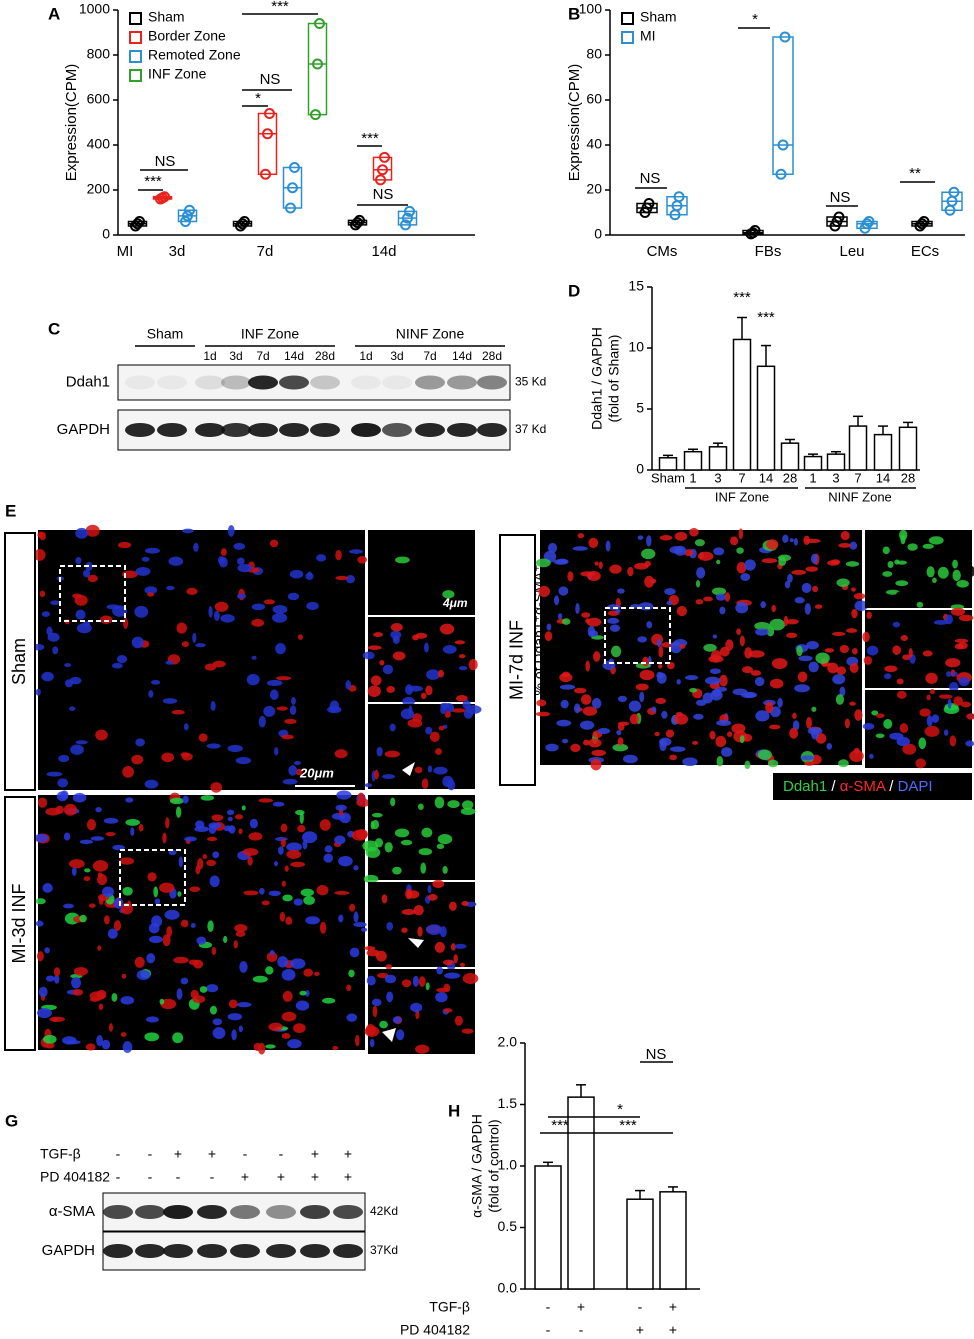 The width and height of the screenshot is (974, 1339). Describe the element at coordinates (235, 356) in the screenshot. I see `lane-label: 3d` at that location.